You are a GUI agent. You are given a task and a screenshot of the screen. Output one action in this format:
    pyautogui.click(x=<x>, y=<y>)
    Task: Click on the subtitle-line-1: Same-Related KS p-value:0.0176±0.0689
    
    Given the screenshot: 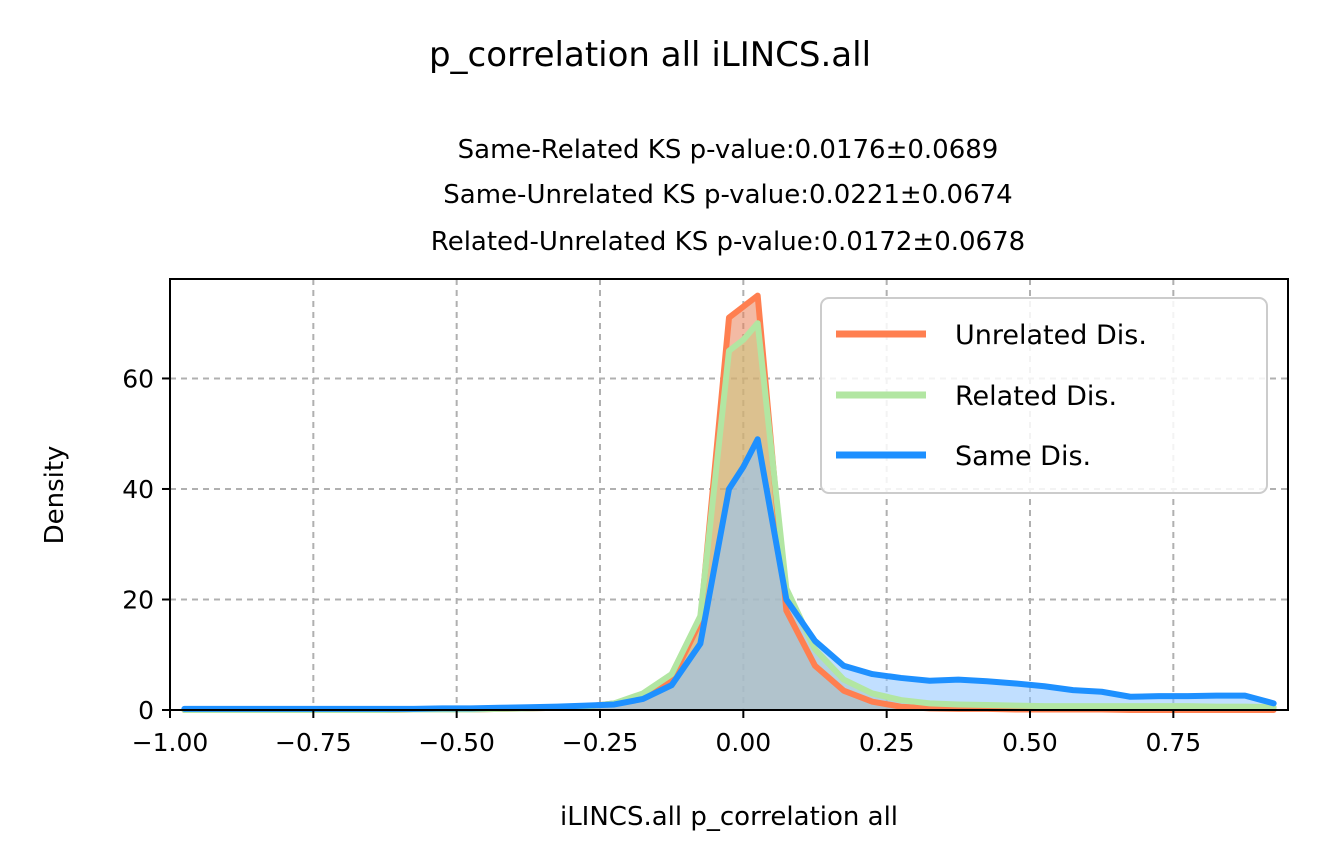 What is the action you would take?
    pyautogui.click(x=728, y=150)
    